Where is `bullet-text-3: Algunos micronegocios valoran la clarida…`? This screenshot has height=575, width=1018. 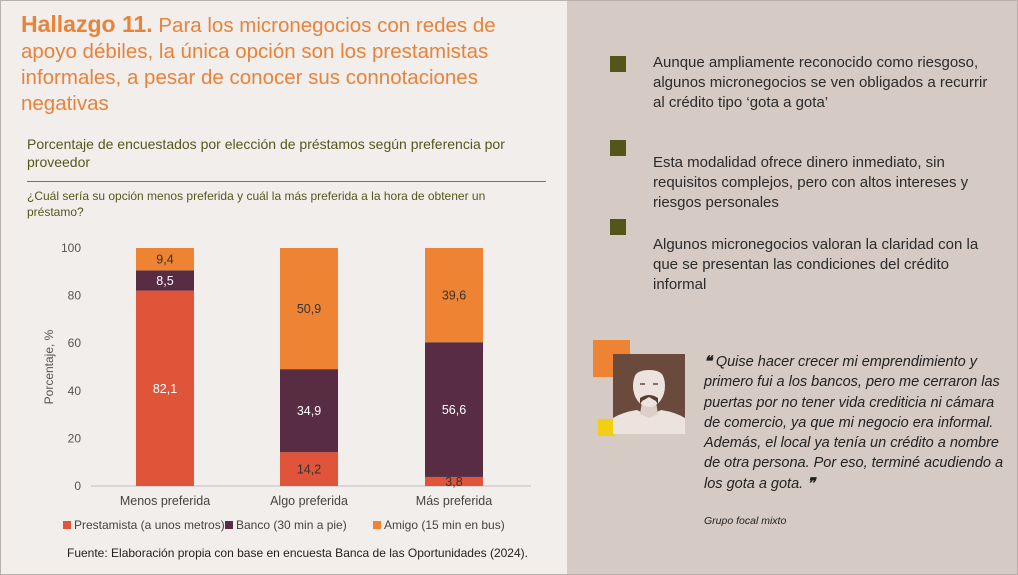
bullet-text-3: Algunos micronegocios valoran la clarida… is located at coordinates (816, 264).